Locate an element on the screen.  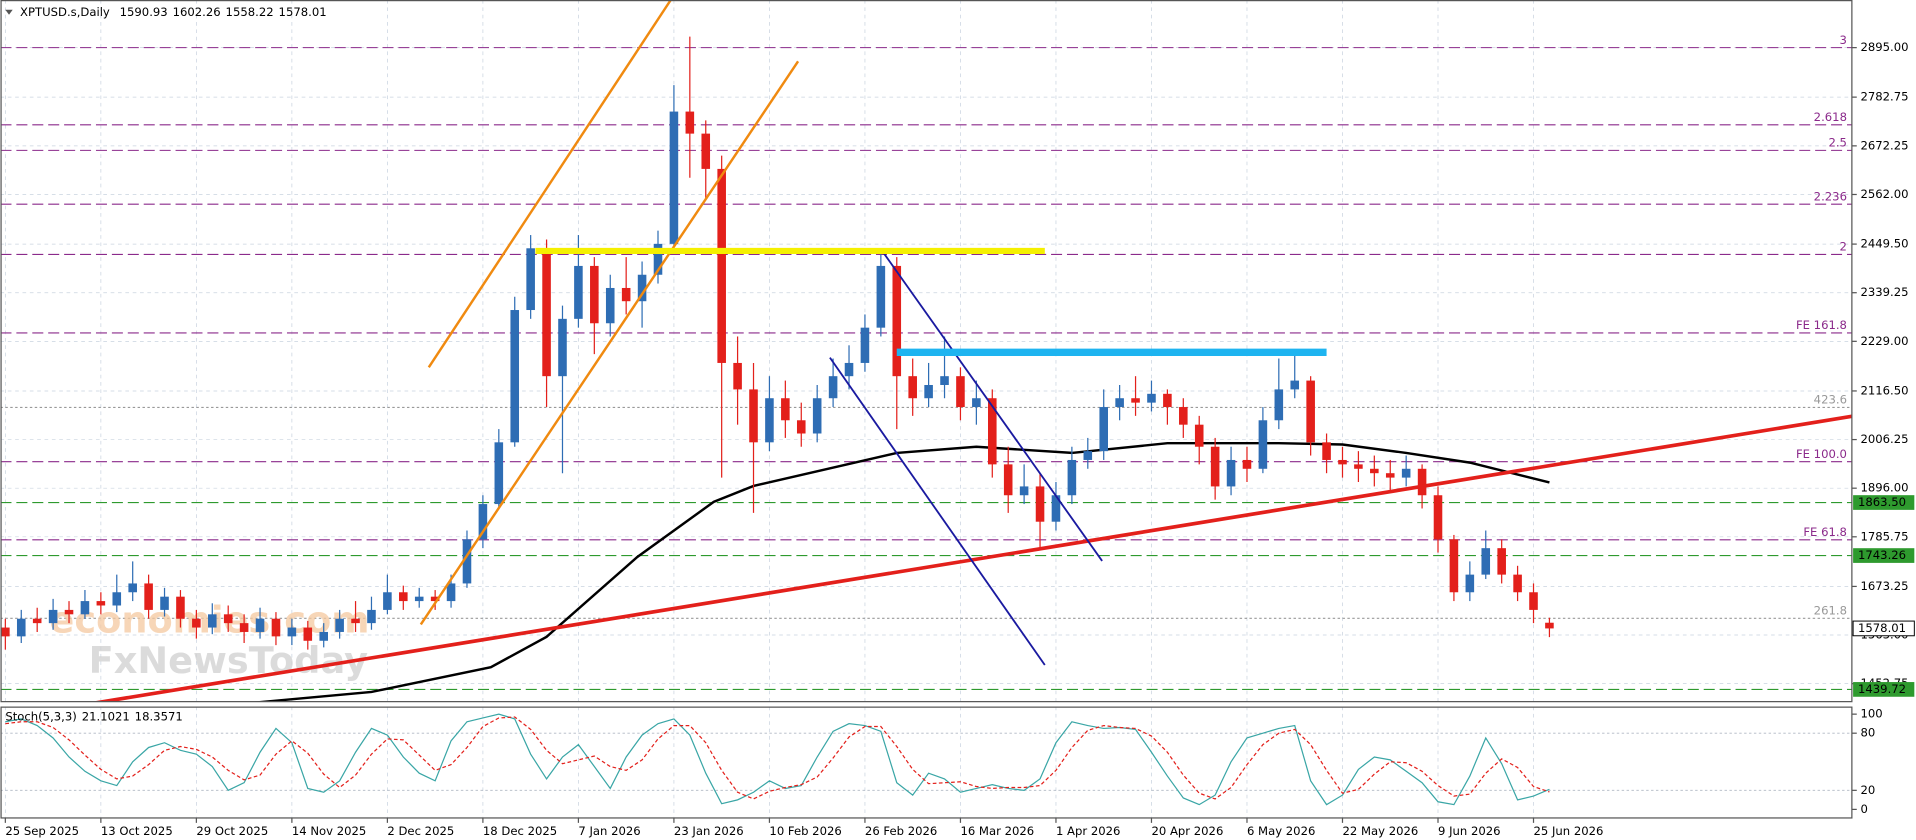
x-tick-label: 22 May 2026 is located at coordinates (1380, 831).